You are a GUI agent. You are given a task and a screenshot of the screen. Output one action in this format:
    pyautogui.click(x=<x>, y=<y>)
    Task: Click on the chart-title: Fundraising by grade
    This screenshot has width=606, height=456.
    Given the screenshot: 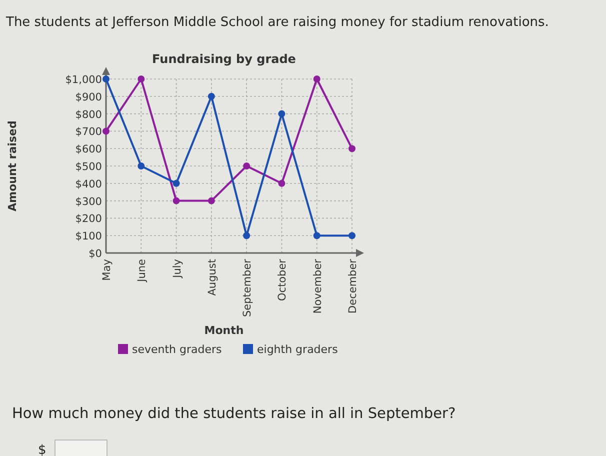 What is the action you would take?
    pyautogui.click(x=224, y=59)
    